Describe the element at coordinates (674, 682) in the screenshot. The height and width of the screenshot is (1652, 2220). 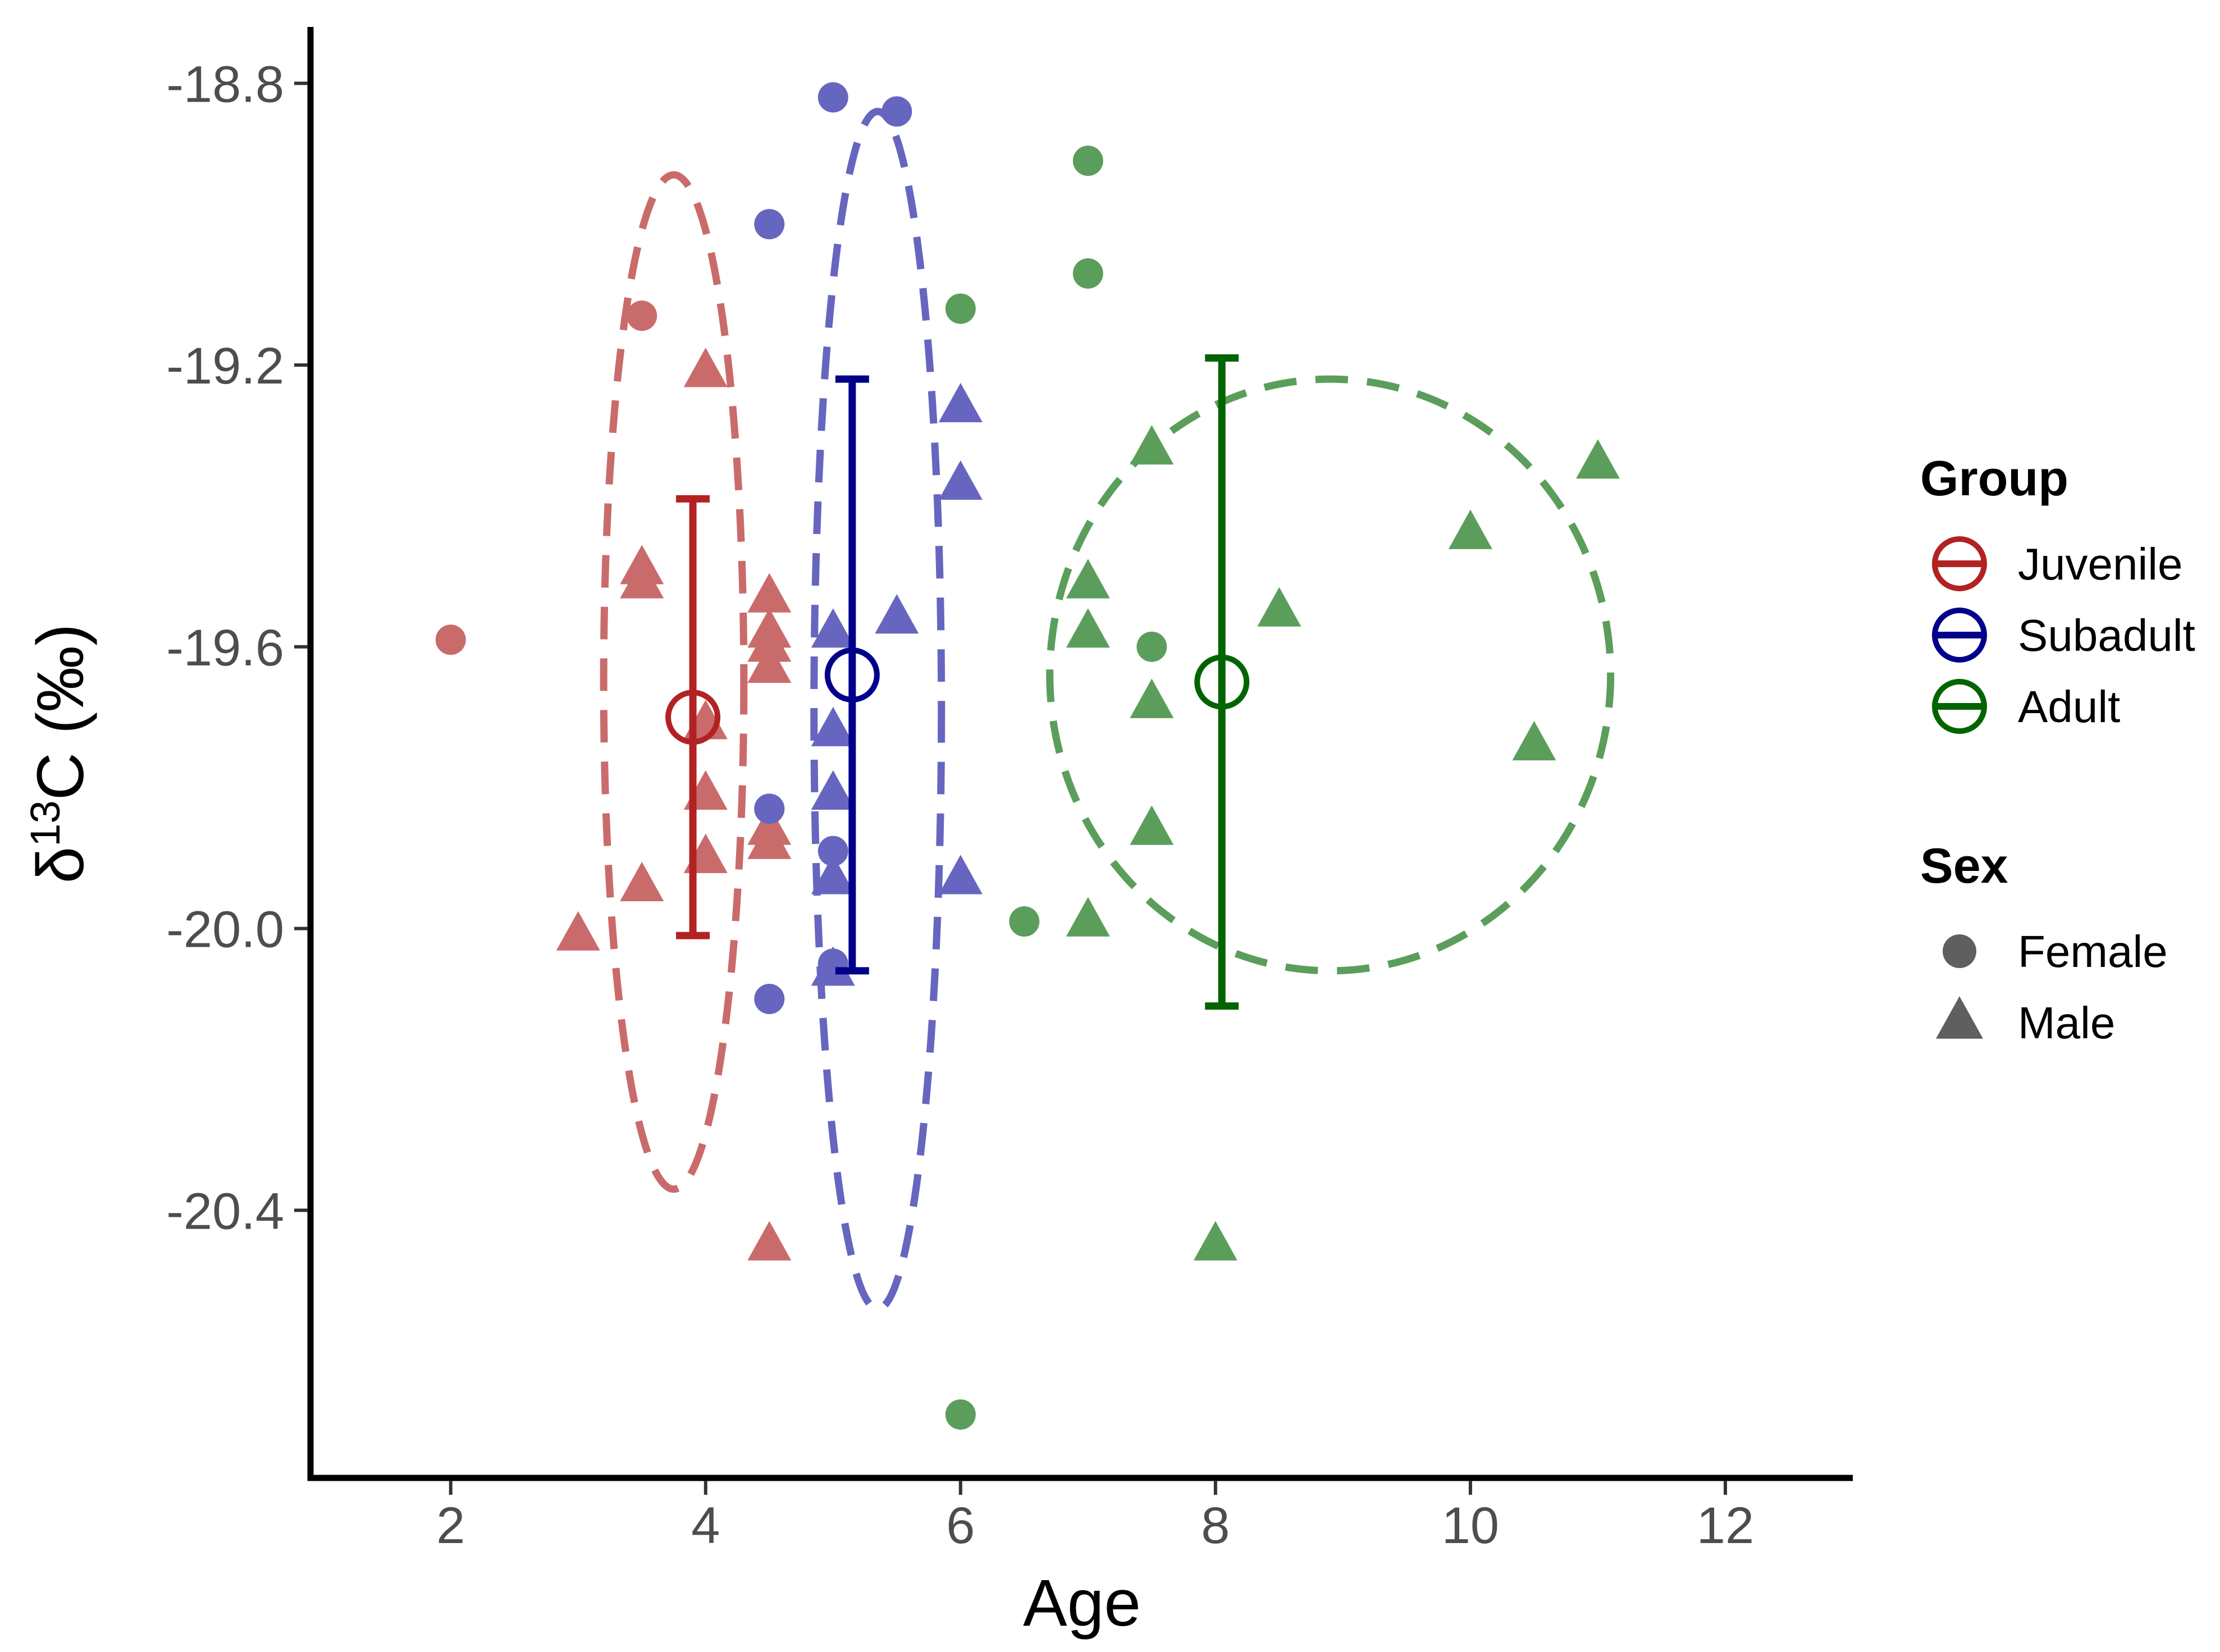
I see `ellipse-juvenile` at that location.